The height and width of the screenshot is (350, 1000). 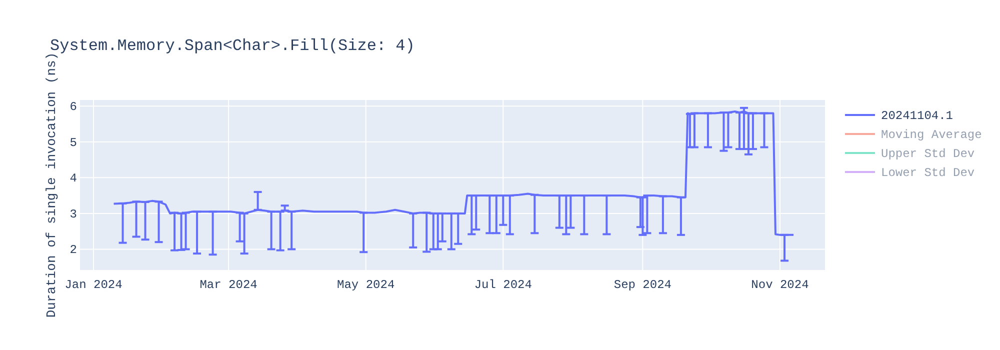 What do you see at coordinates (51, 185) in the screenshot?
I see `y-axis-title: Duration of single invocation (ns)` at bounding box center [51, 185].